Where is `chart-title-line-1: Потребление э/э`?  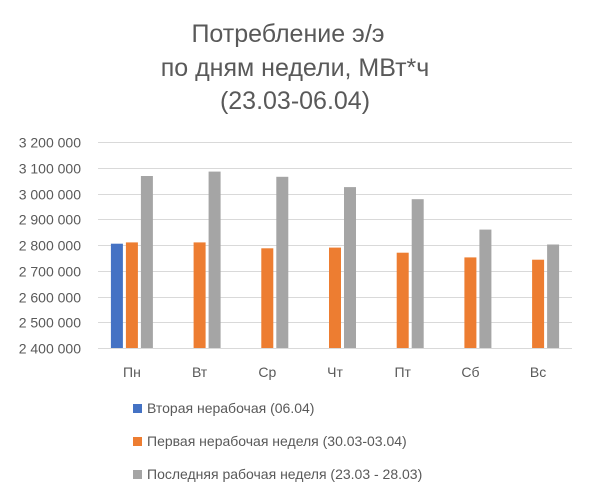
chart-title-line-1: Потребление э/э is located at coordinates (287, 34).